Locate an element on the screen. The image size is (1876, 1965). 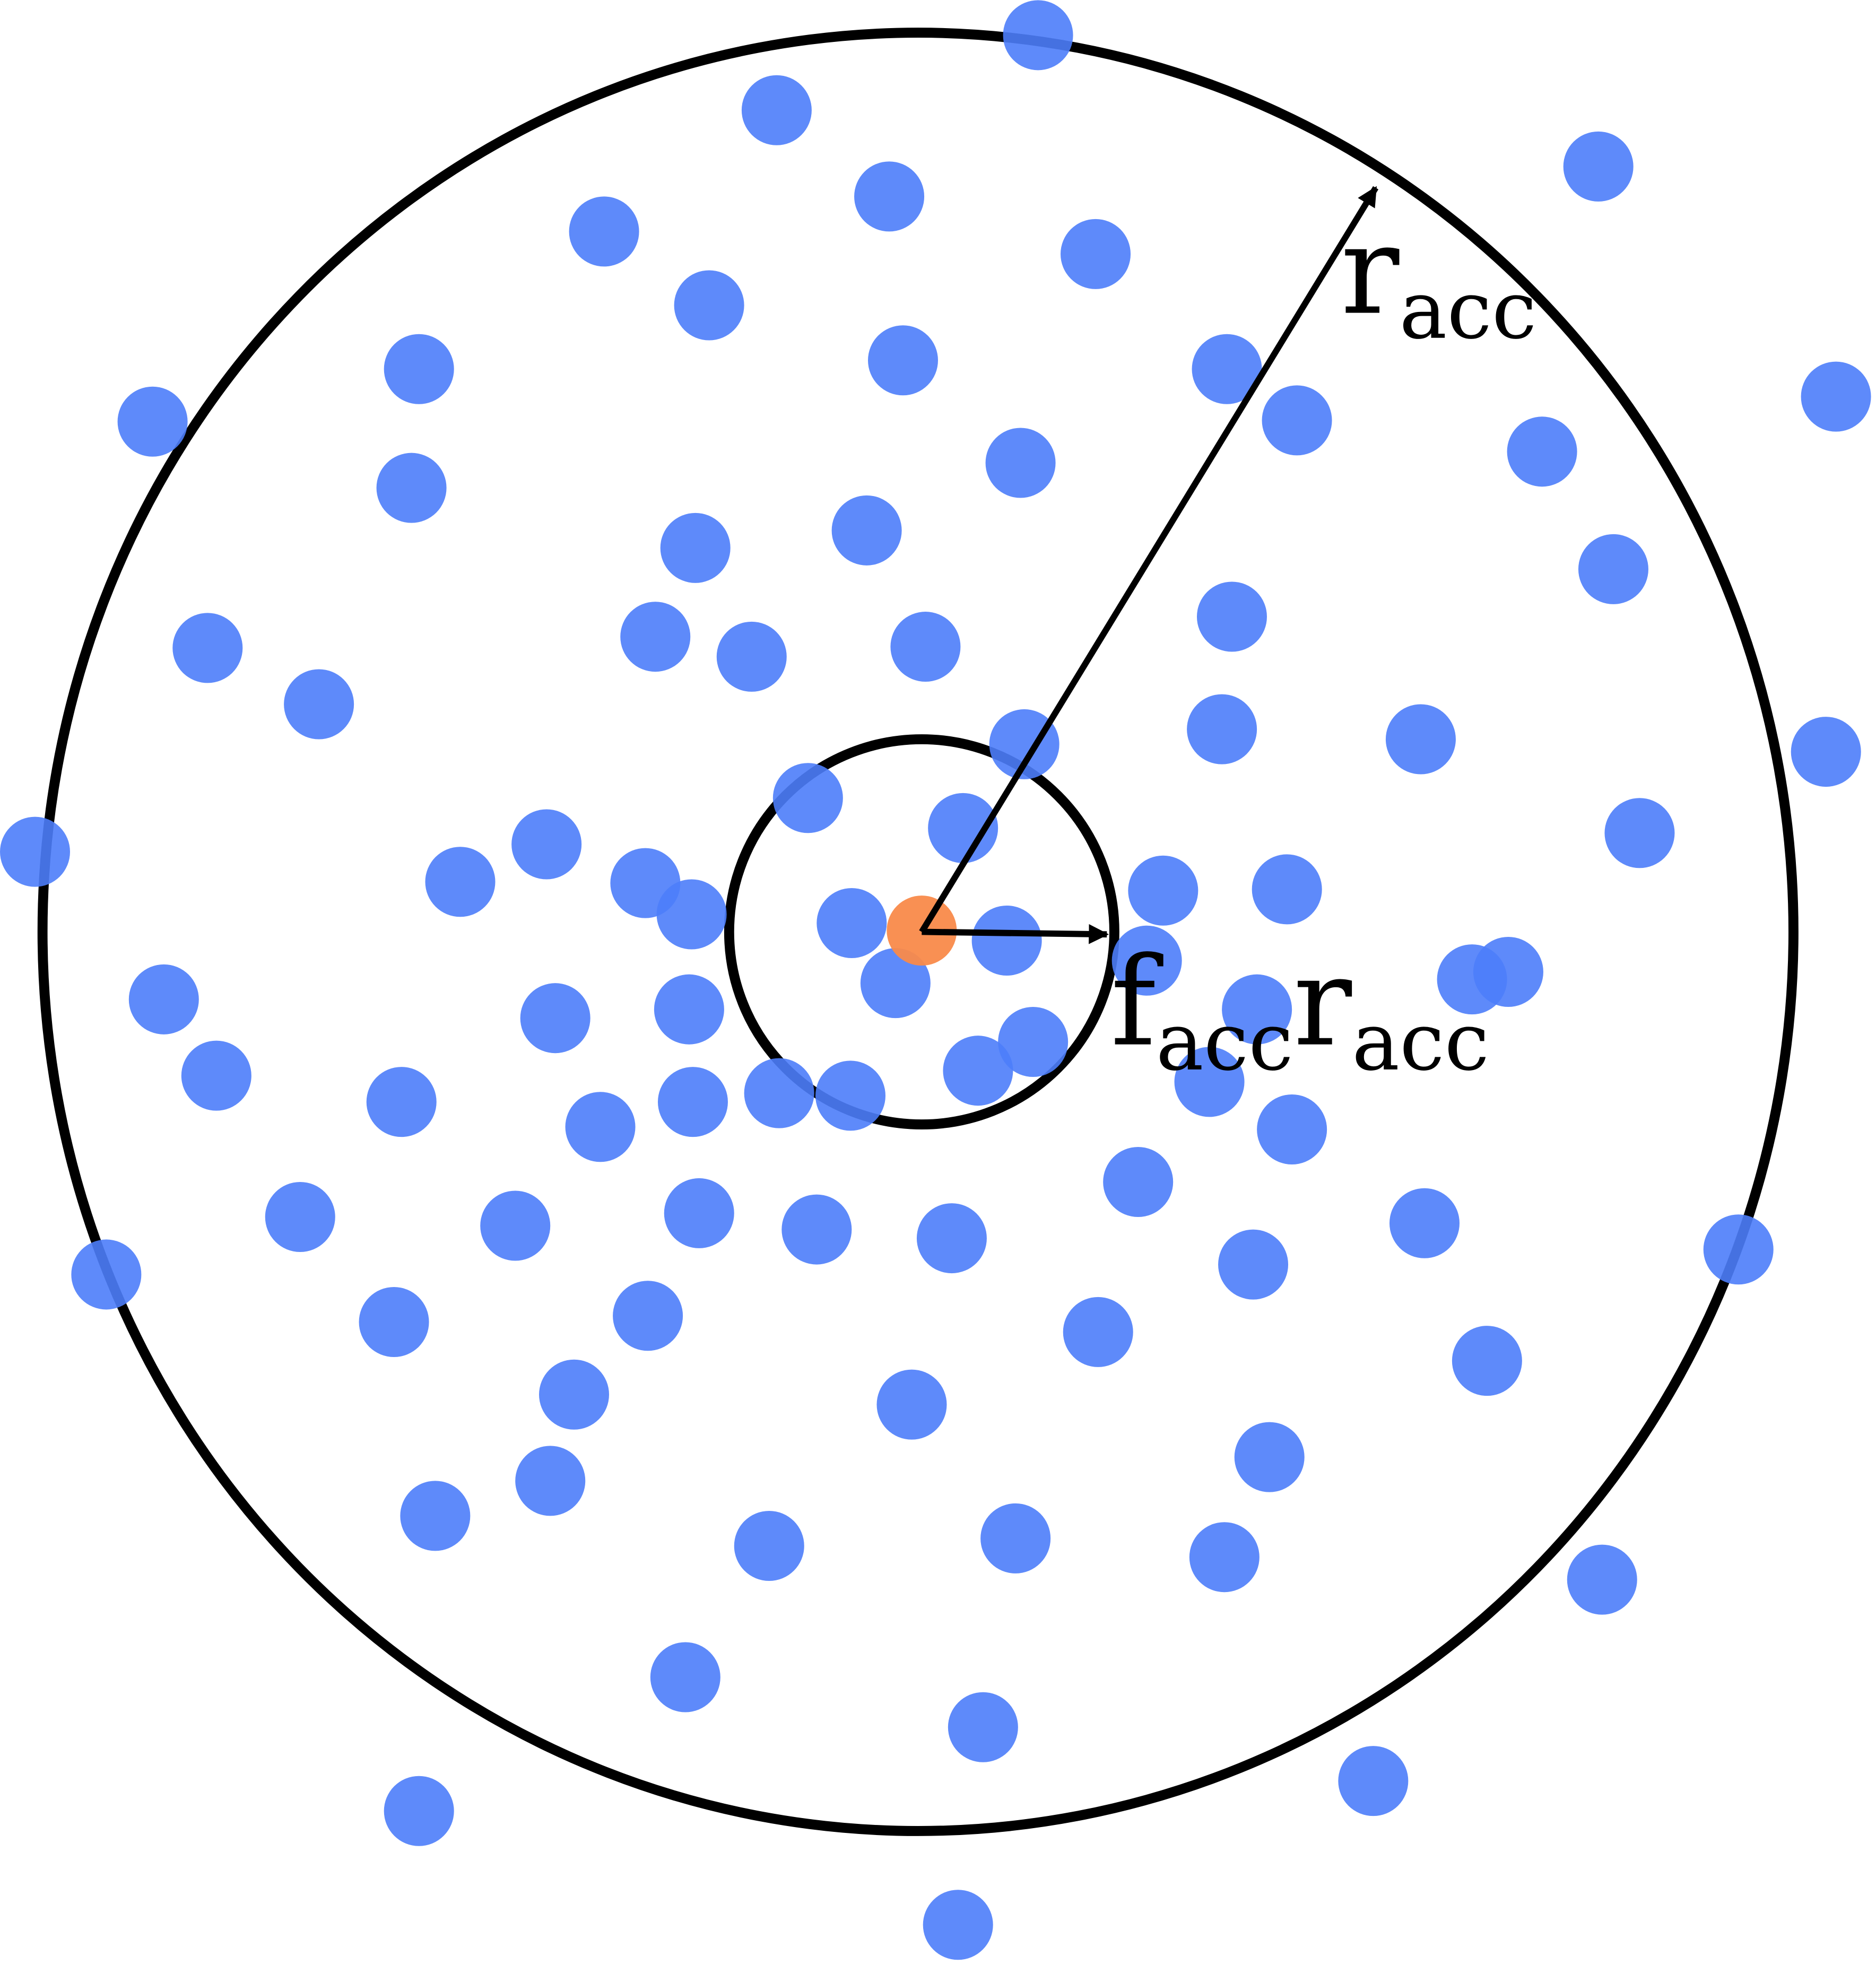
inner-radius-label-sub2: acc is located at coordinates (1420, 1042).